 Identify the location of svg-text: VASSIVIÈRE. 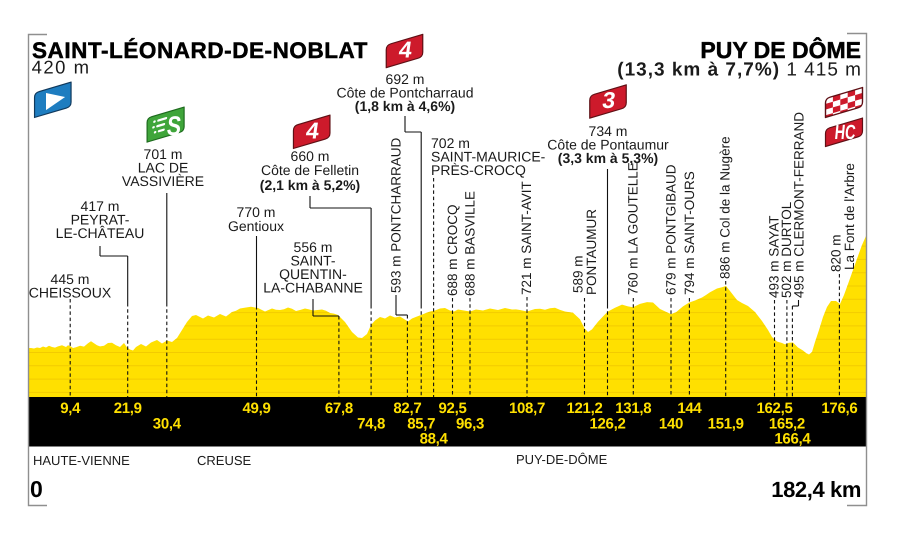
(163, 181).